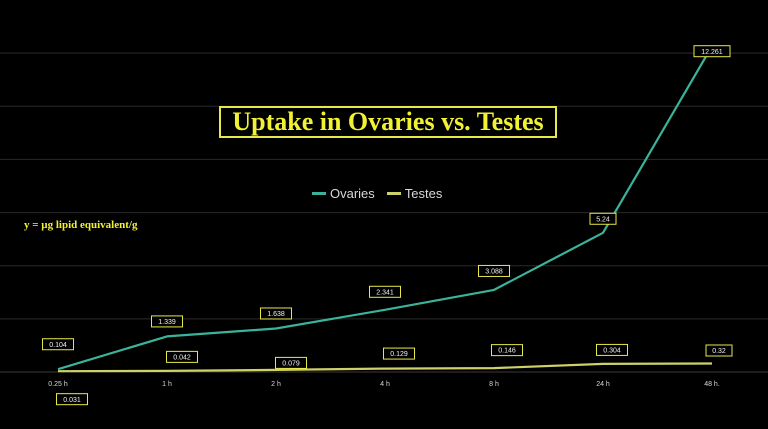  I want to click on legend-label-testes: Testes, so click(423, 193).